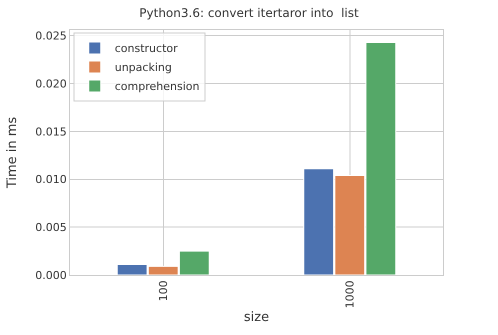 The image size is (498, 335). What do you see at coordinates (51, 83) in the screenshot?
I see `y-tick-label: 0.020` at bounding box center [51, 83].